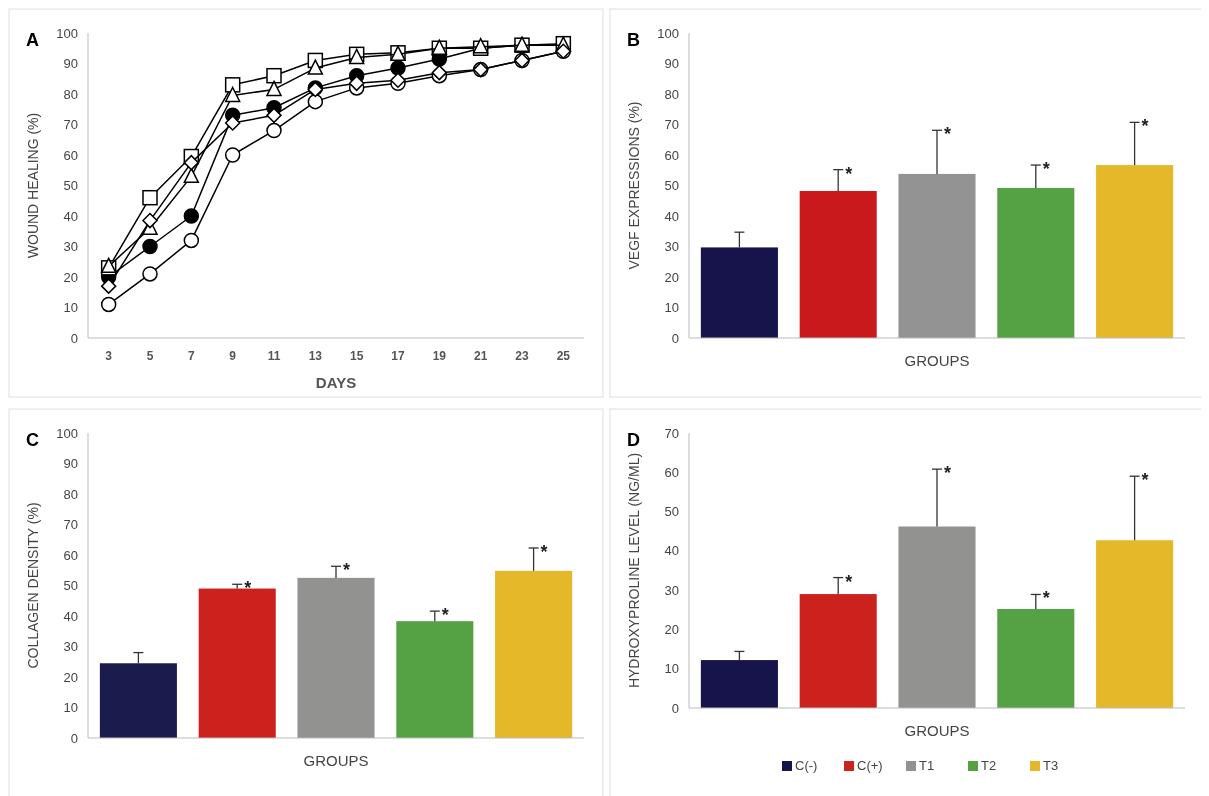  Describe the element at coordinates (439, 356) in the screenshot. I see `x-tick-label: 19` at that location.